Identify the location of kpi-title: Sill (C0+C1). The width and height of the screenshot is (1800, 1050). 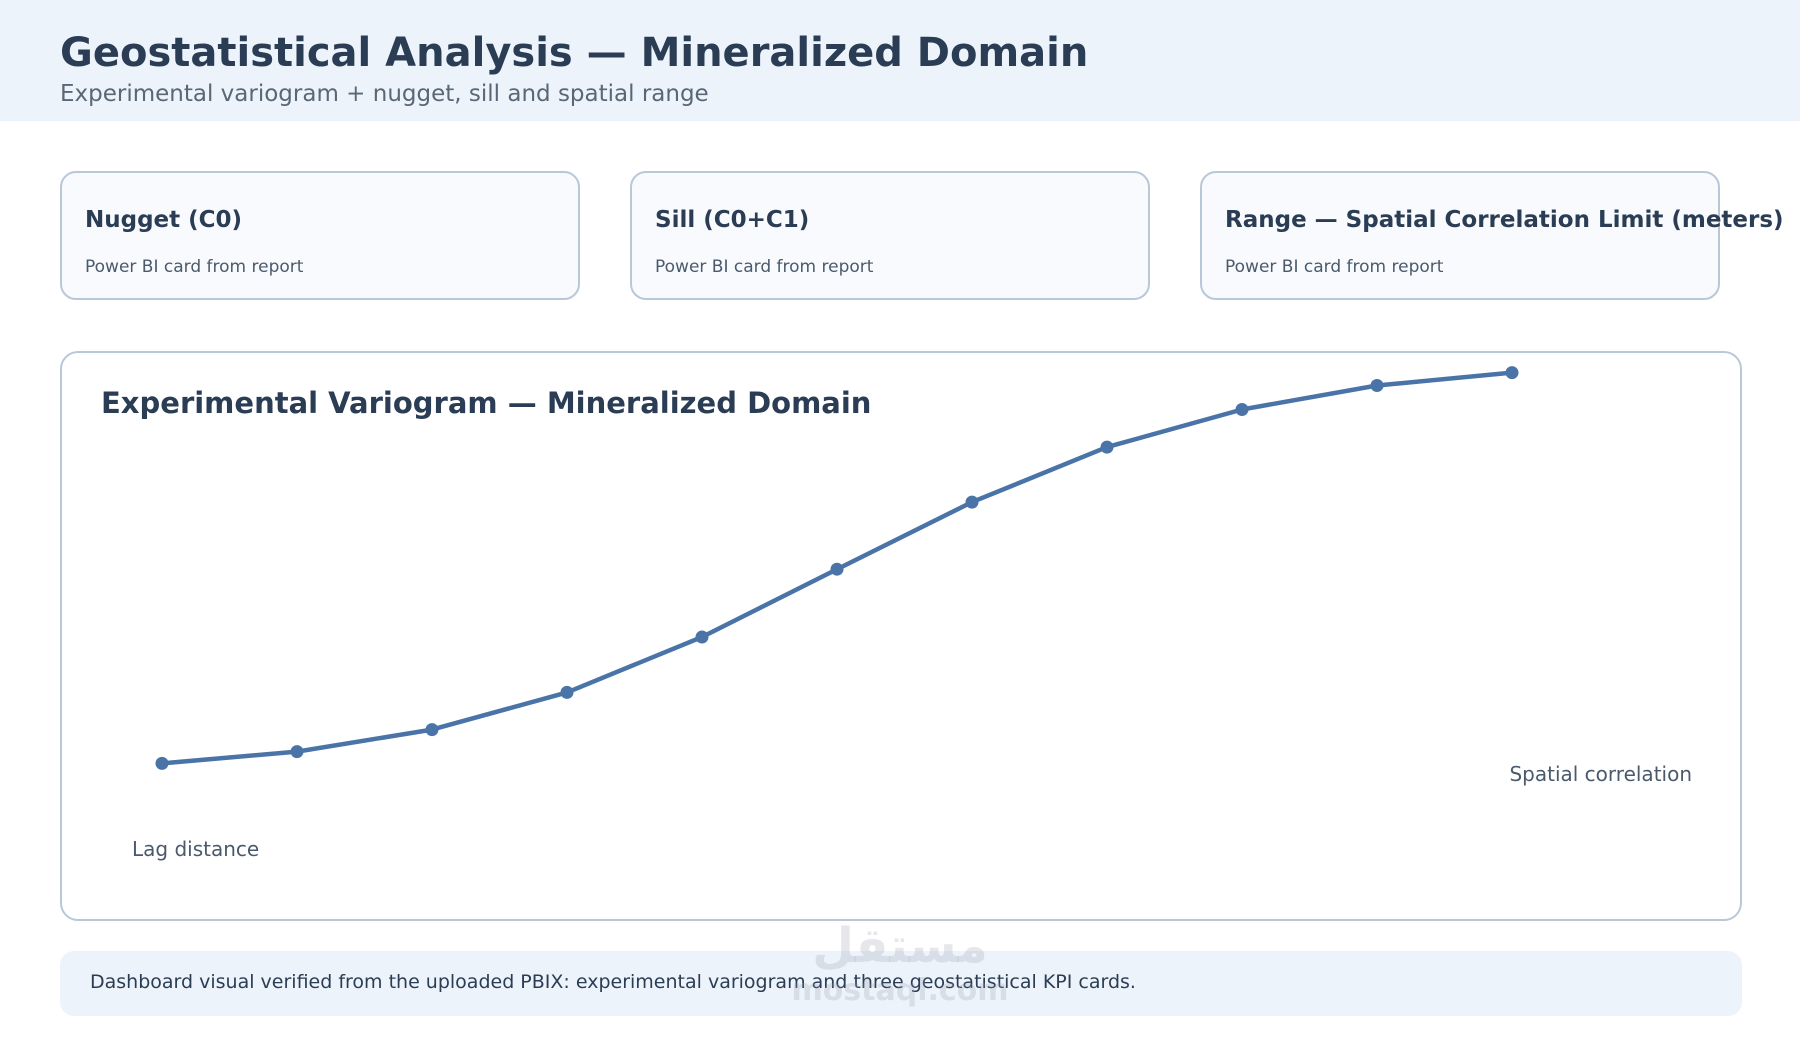
(732, 220).